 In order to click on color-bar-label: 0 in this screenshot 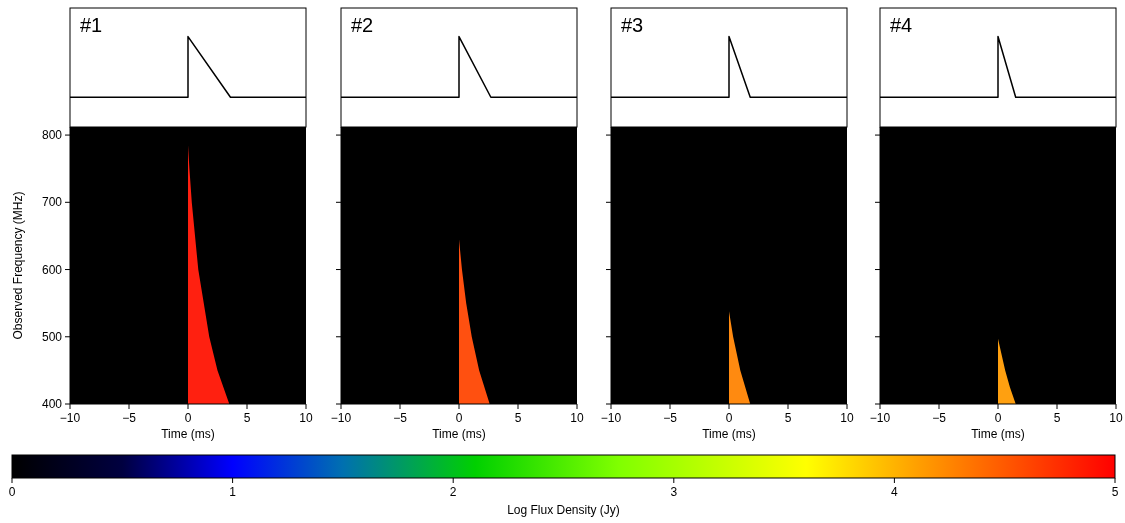, I will do `click(12, 492)`.